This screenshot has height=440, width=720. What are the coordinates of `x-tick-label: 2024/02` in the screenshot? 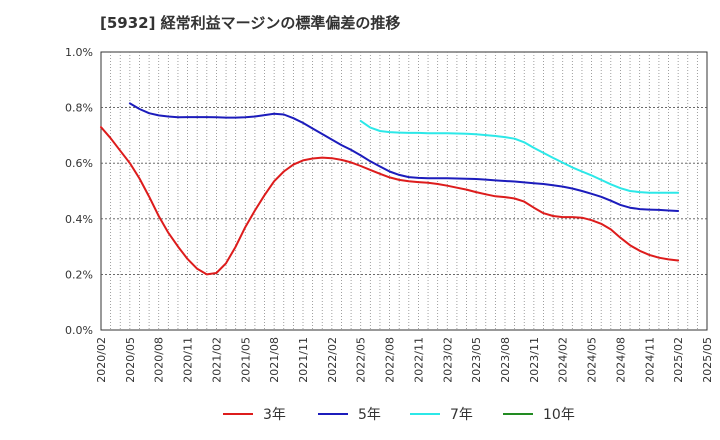 It's located at (563, 360).